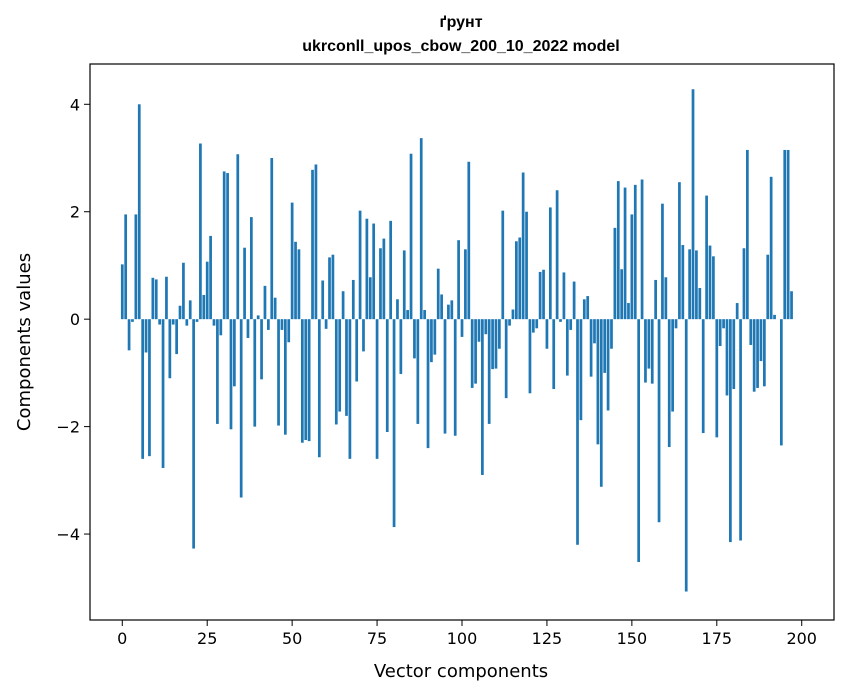 Image resolution: width=847 pixels, height=696 pixels. Describe the element at coordinates (377, 638) in the screenshot. I see `x-tick-label: 75` at that location.